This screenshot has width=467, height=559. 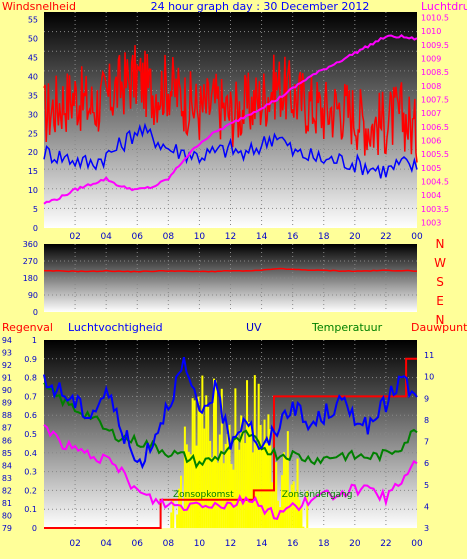 I want to click on rain-tick: 0.2, so click(x=30, y=490).